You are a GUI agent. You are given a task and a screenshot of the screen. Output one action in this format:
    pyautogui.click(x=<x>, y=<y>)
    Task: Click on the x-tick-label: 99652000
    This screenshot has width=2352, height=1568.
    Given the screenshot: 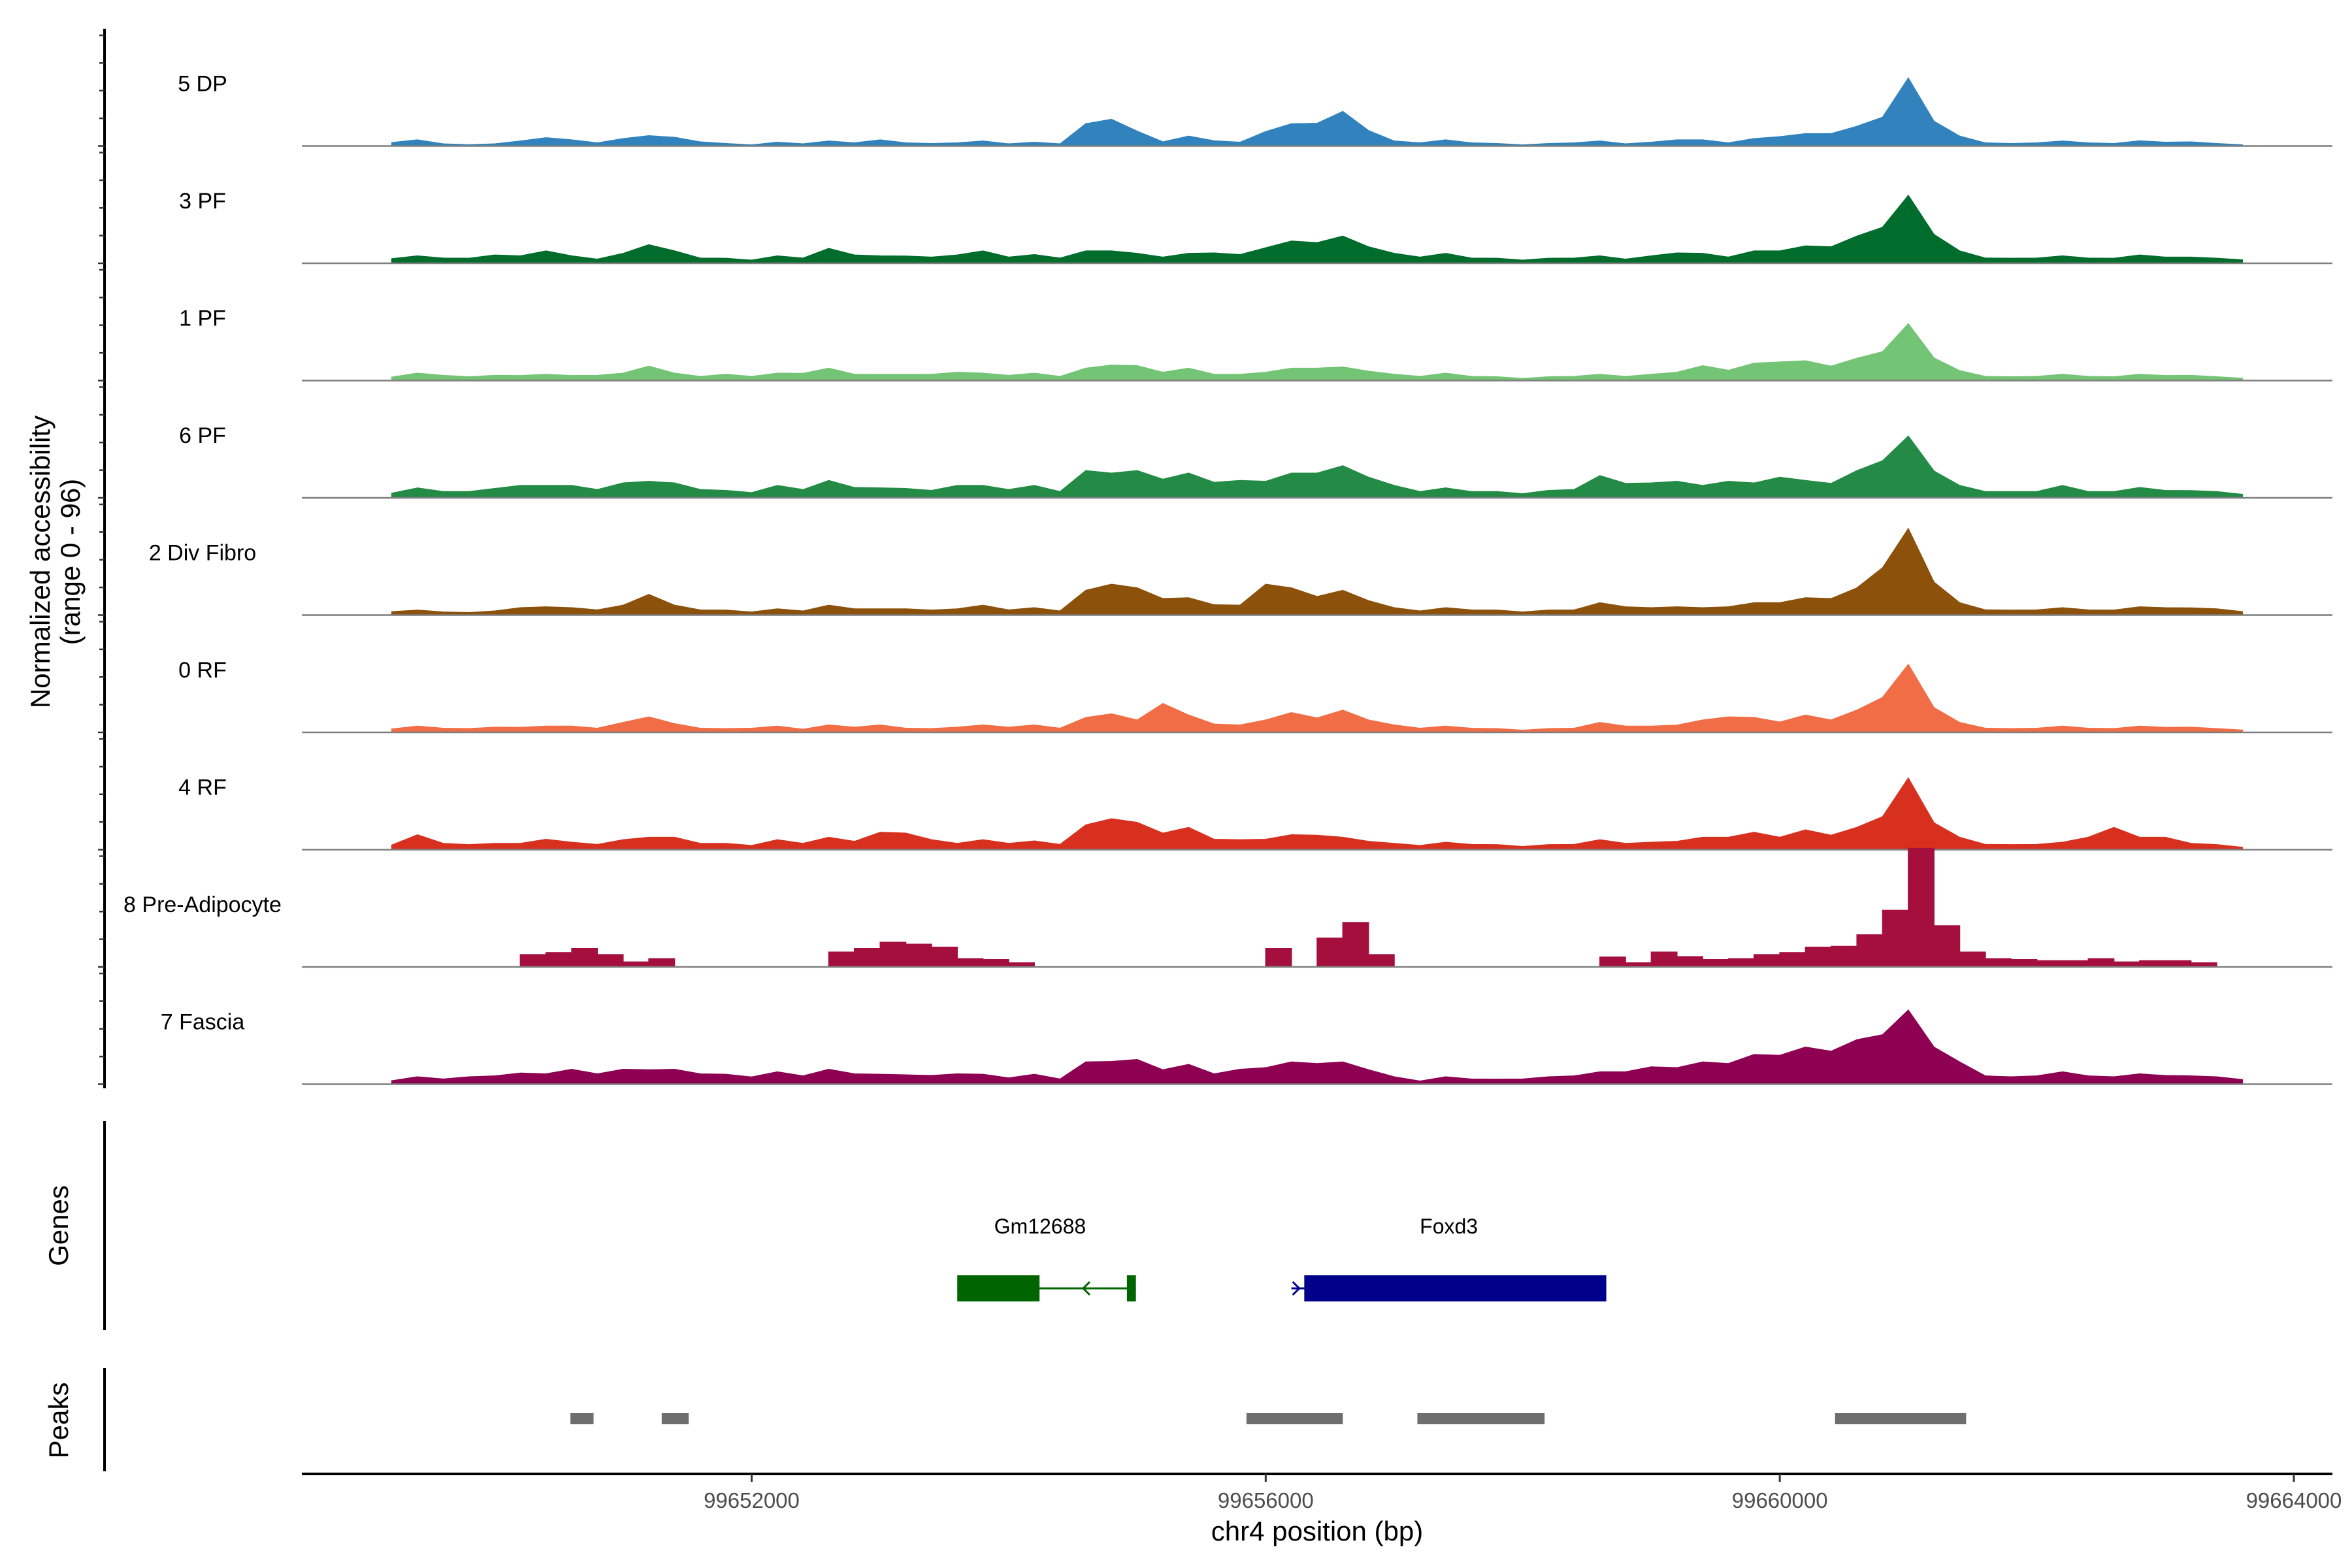 What is the action you would take?
    pyautogui.click(x=752, y=1500)
    